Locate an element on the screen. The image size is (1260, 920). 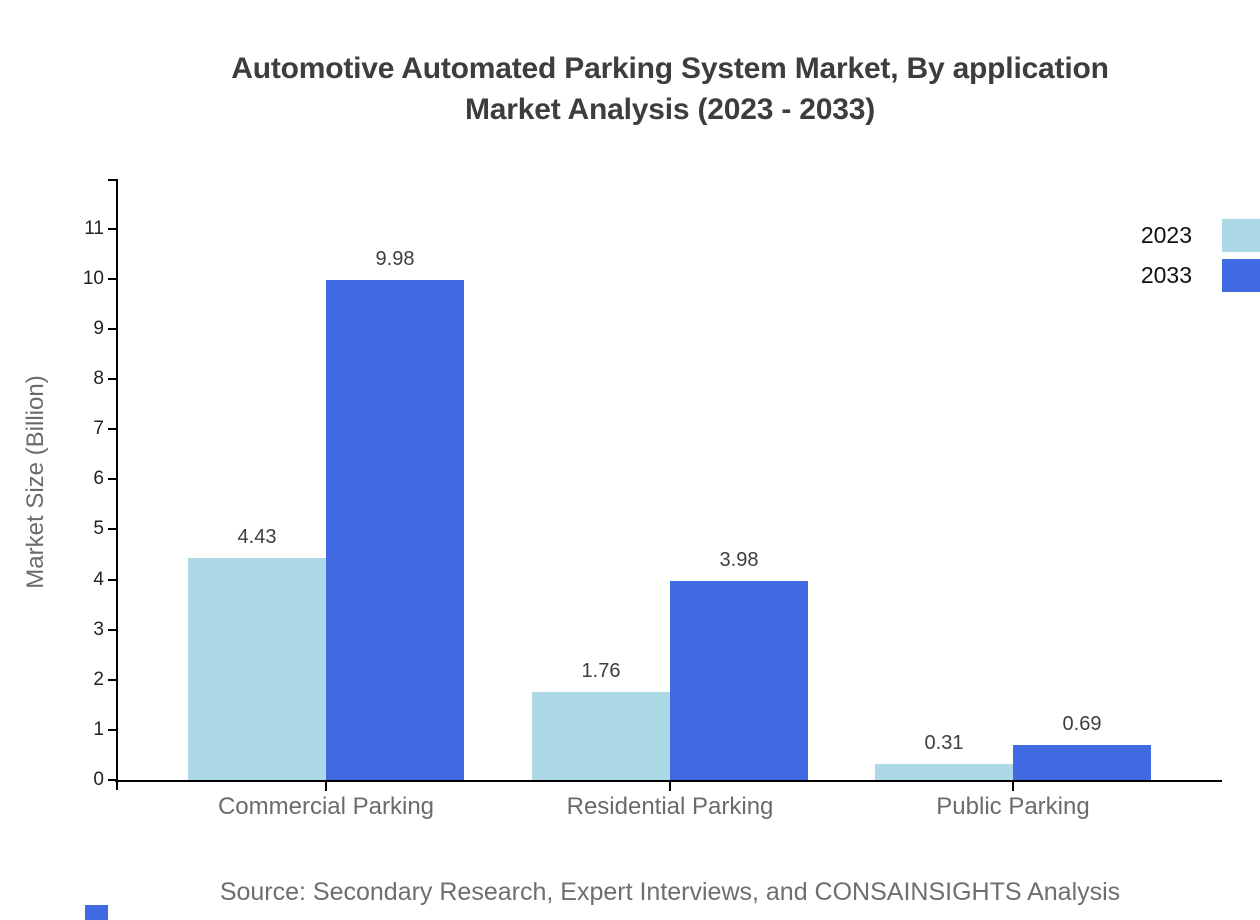
legend-swatch-2033 is located at coordinates (1241, 275).